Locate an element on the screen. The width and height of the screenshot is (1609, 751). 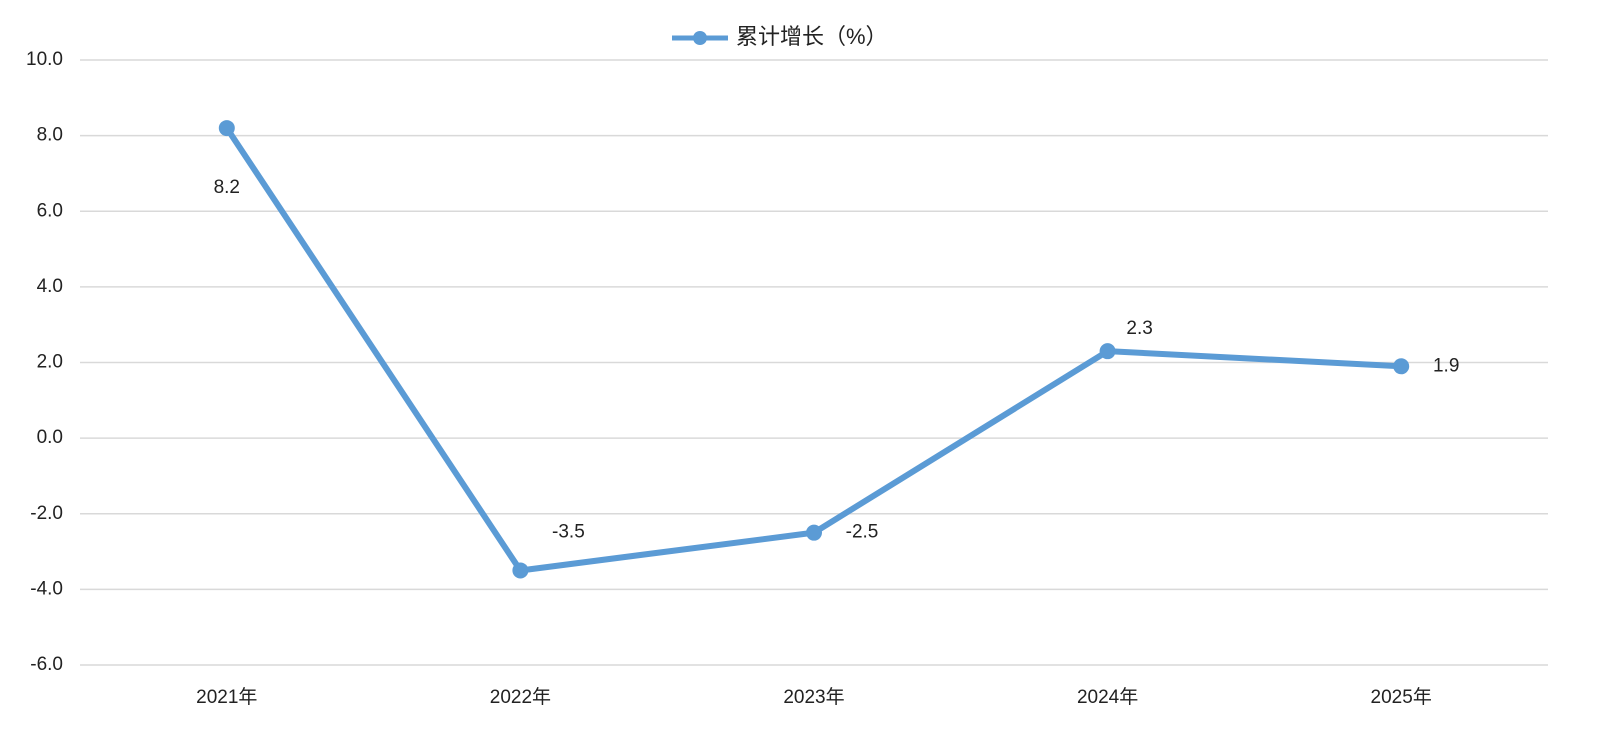
y-tick-label: -6.0 is located at coordinates (46, 664).